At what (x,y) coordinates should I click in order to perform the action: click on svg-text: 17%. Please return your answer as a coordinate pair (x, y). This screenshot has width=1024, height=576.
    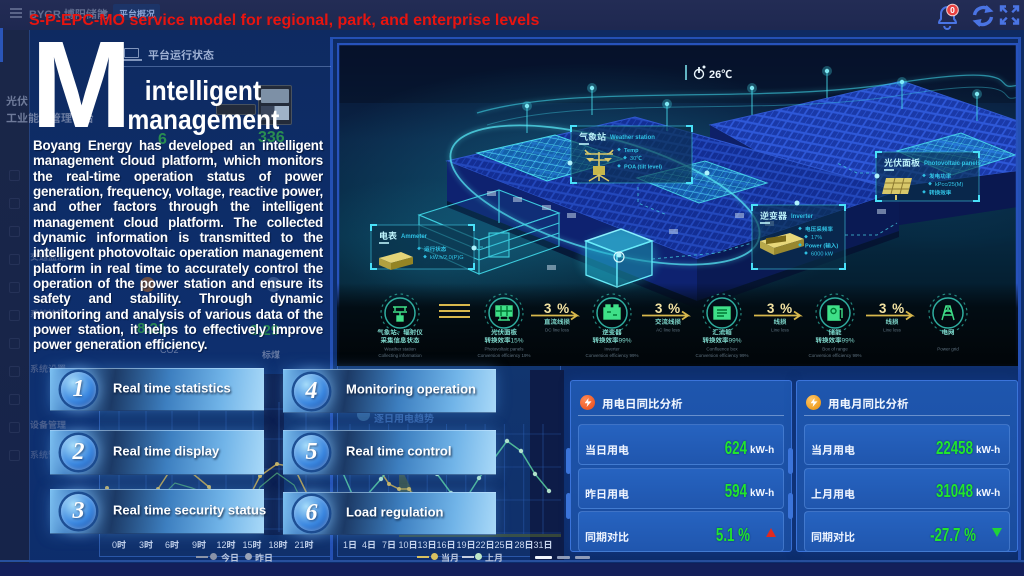
    Looking at the image, I should click on (816, 238).